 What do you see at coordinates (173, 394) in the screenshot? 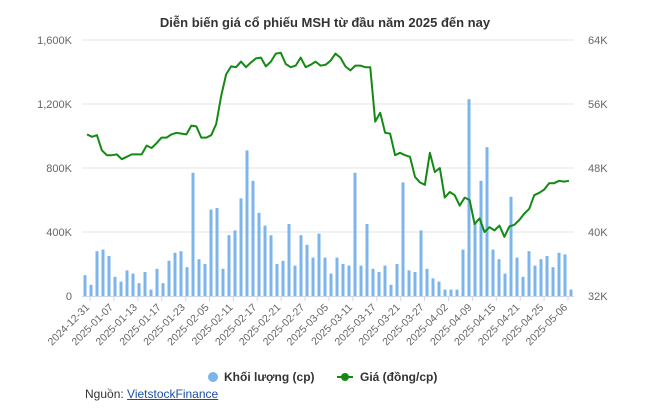
I see `source-link: VietstockFinance` at bounding box center [173, 394].